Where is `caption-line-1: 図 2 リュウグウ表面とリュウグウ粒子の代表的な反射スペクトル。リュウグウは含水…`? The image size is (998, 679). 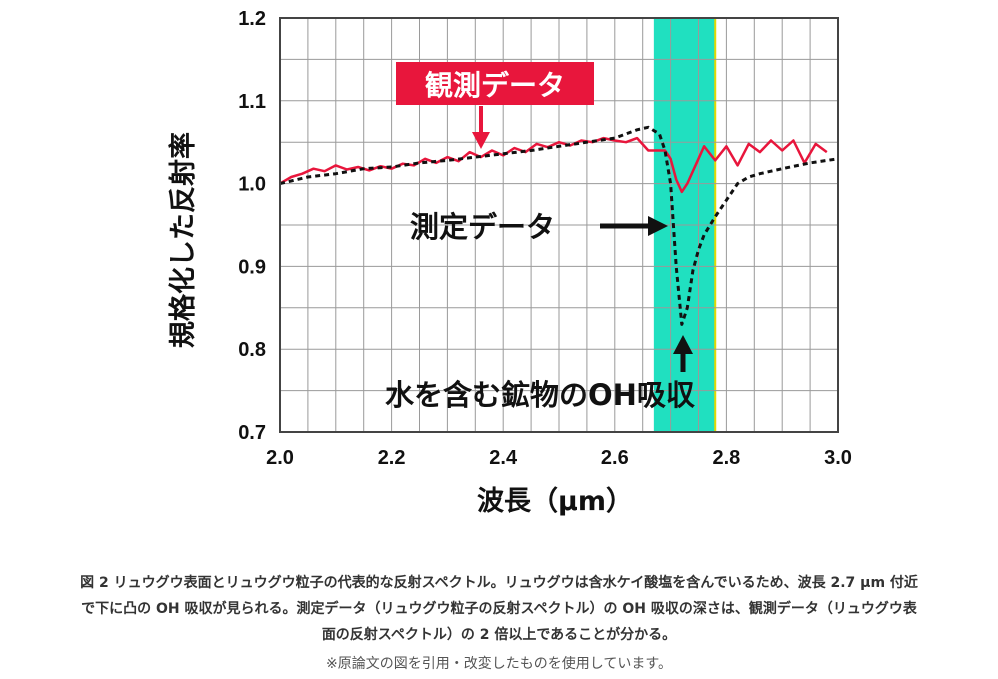 caption-line-1: 図 2 リュウグウ表面とリュウグウ粒子の代表的な反射スペクトル。リュウグウは含水… is located at coordinates (499, 583).